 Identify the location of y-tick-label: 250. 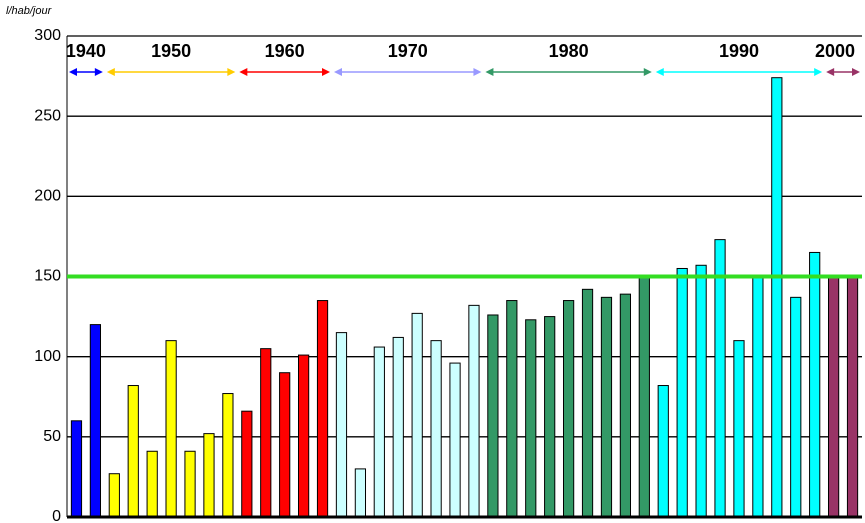
(47, 115).